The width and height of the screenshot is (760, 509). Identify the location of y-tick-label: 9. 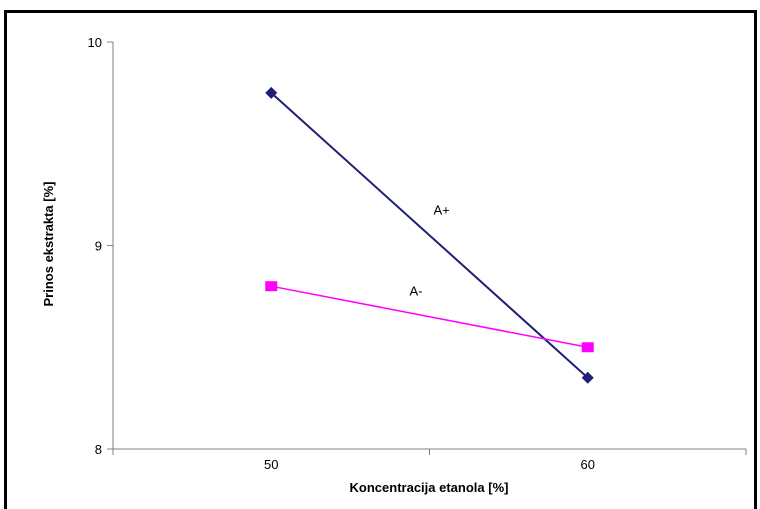
(98, 246).